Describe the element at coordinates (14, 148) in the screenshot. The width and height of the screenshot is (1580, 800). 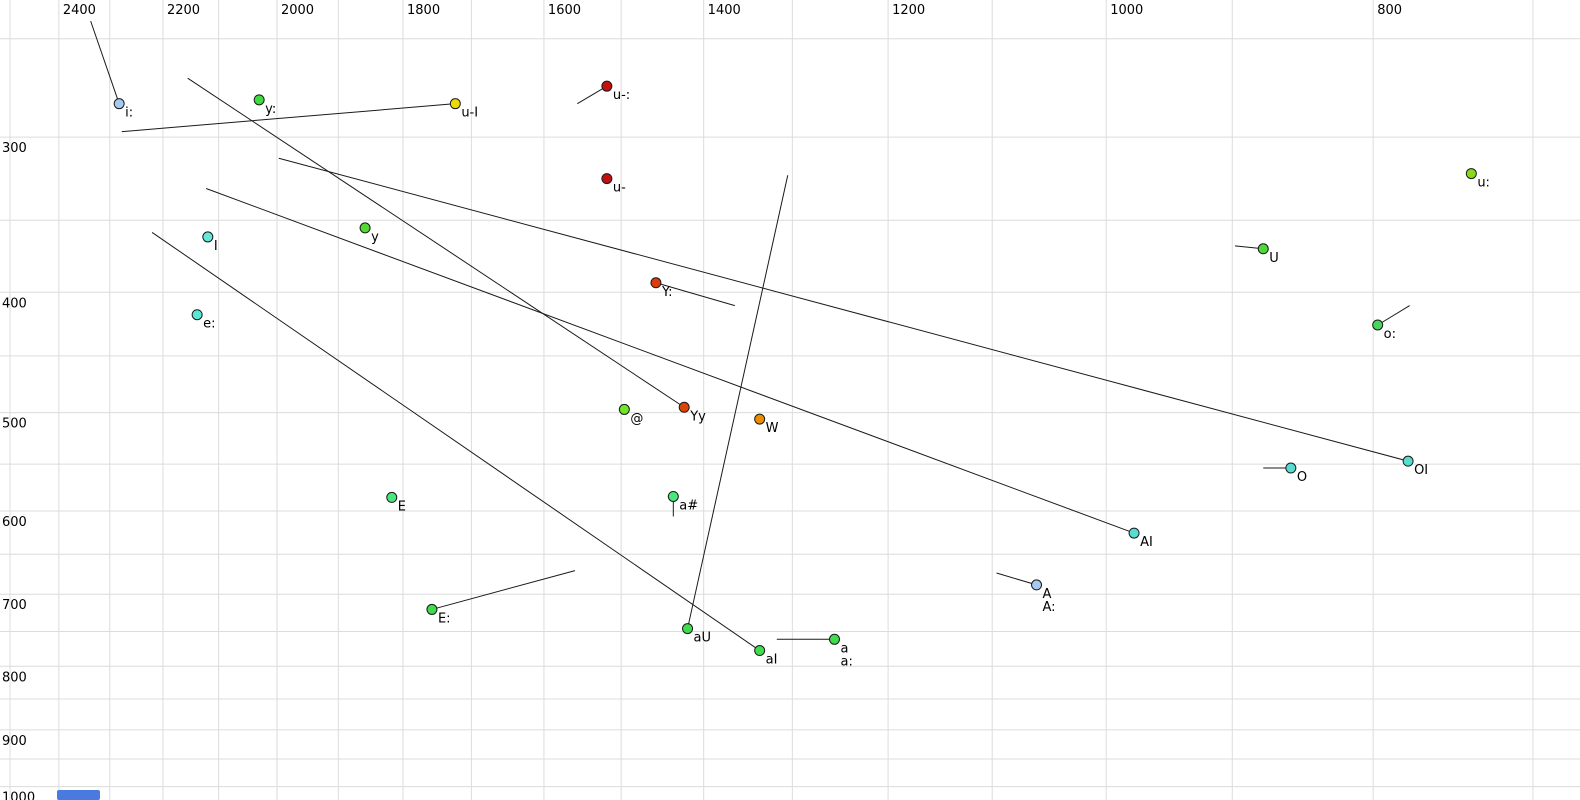
I see `y-axis-tick-300: 300` at that location.